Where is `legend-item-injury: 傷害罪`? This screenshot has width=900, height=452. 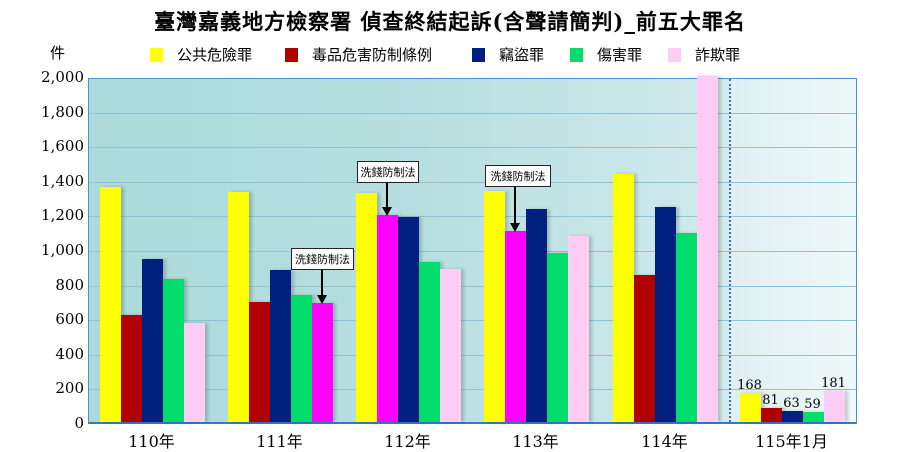 legend-item-injury: 傷害罪 is located at coordinates (606, 54).